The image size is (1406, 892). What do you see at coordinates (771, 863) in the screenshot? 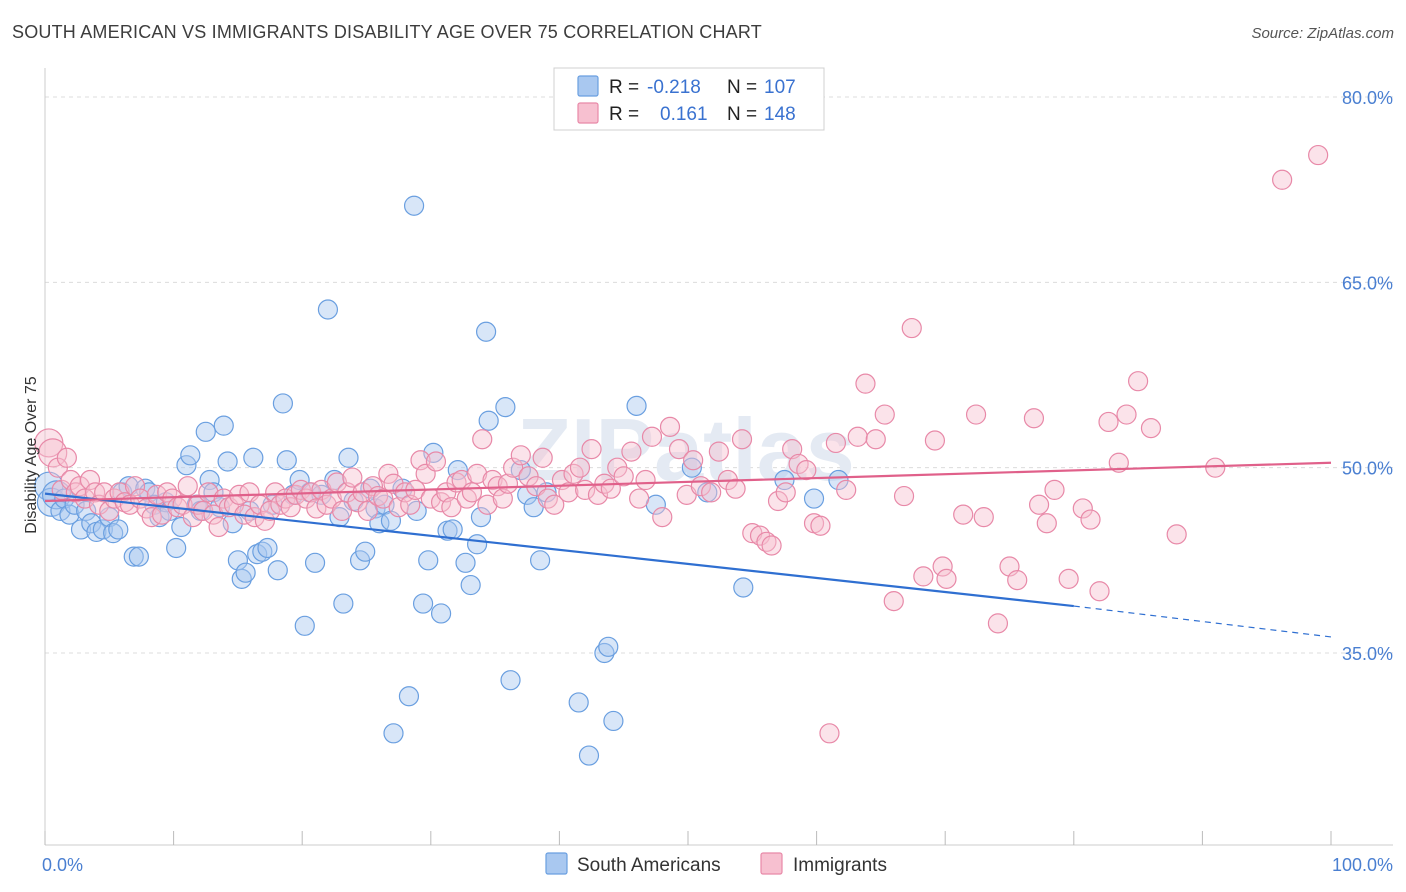
I see `legend-swatch-immigrants` at bounding box center [771, 863].